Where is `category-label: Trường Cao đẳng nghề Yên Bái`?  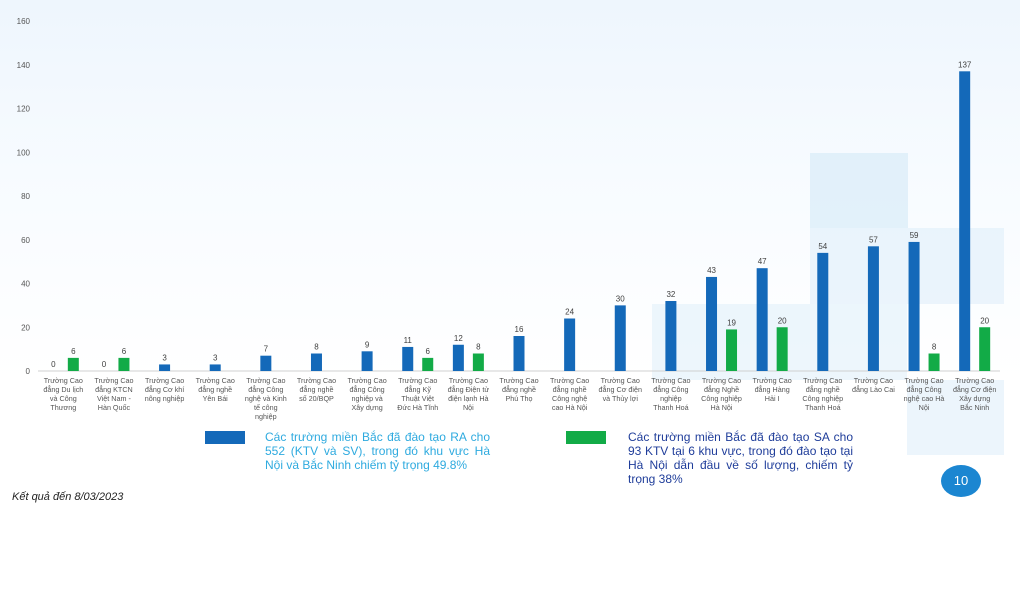
category-label: Trường Cao đẳng nghề Yên Bái is located at coordinates (215, 389).